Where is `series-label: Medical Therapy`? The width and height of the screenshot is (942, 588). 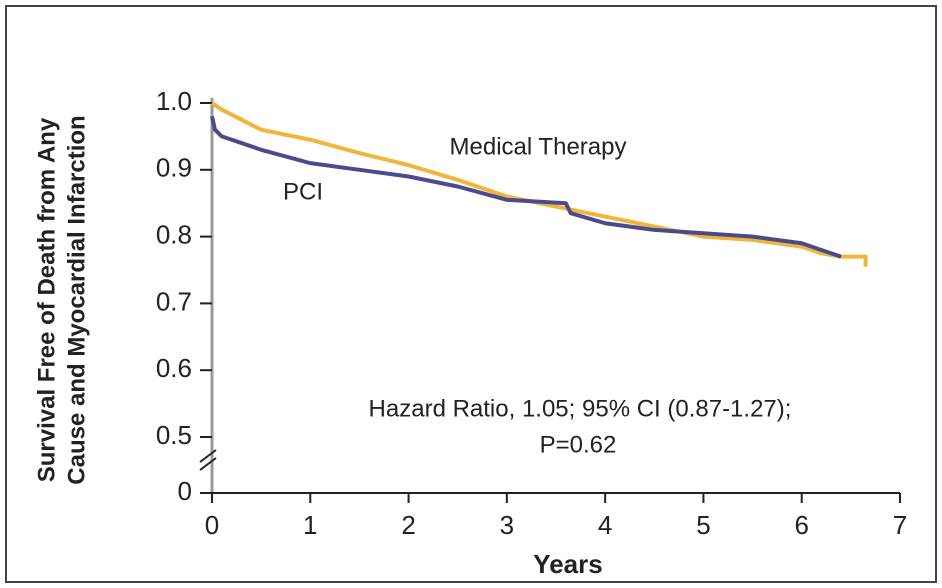
series-label: Medical Therapy is located at coordinates (538, 146).